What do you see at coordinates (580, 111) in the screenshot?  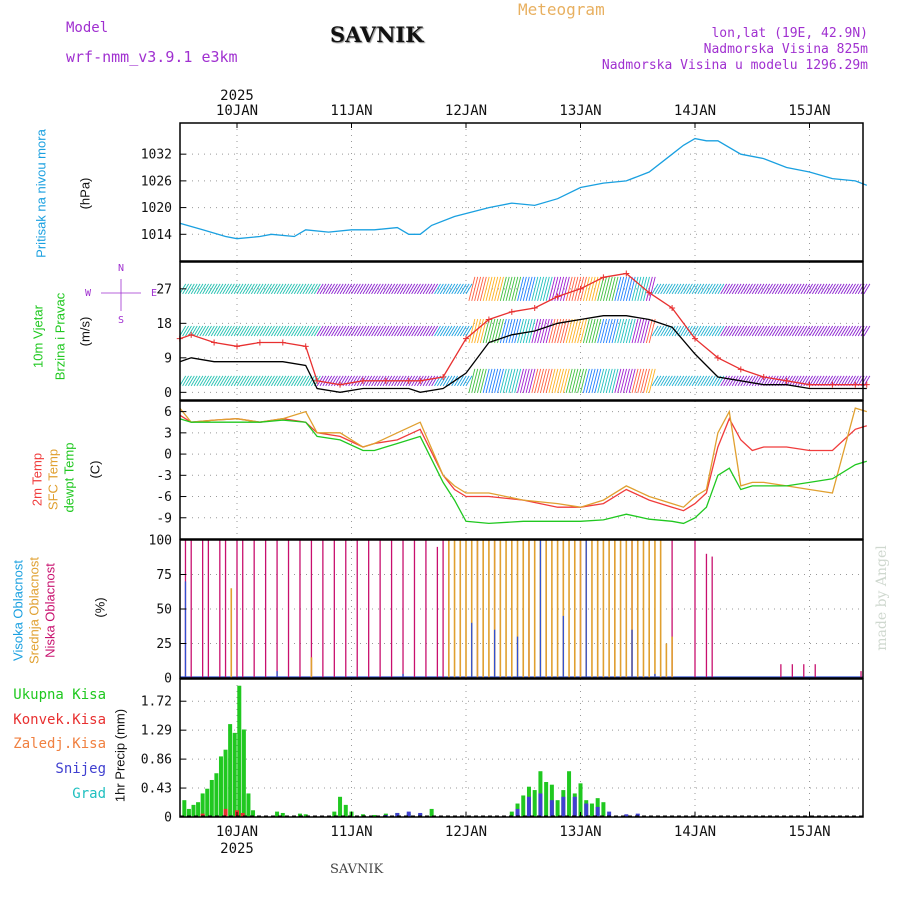 I see `day-label-top: 13JAN` at bounding box center [580, 111].